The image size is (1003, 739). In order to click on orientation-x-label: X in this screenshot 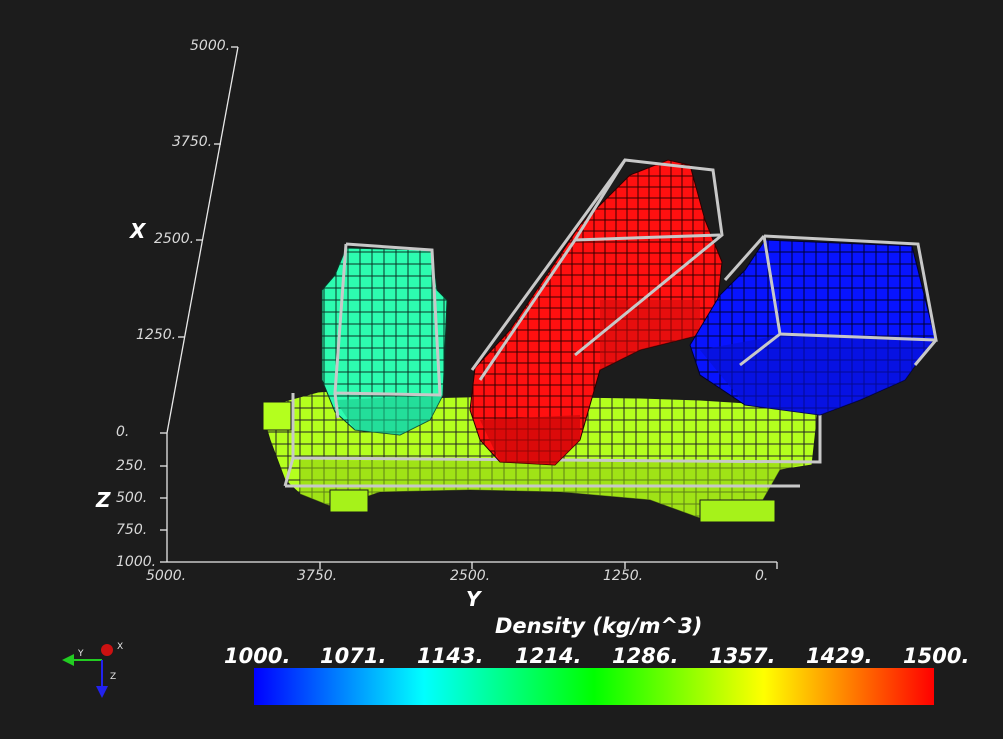, I will do `click(120, 647)`.